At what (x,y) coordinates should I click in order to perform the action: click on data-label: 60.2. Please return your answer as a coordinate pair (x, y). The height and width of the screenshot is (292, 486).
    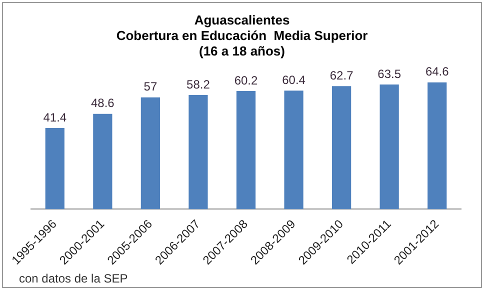
    Looking at the image, I should click on (246, 80).